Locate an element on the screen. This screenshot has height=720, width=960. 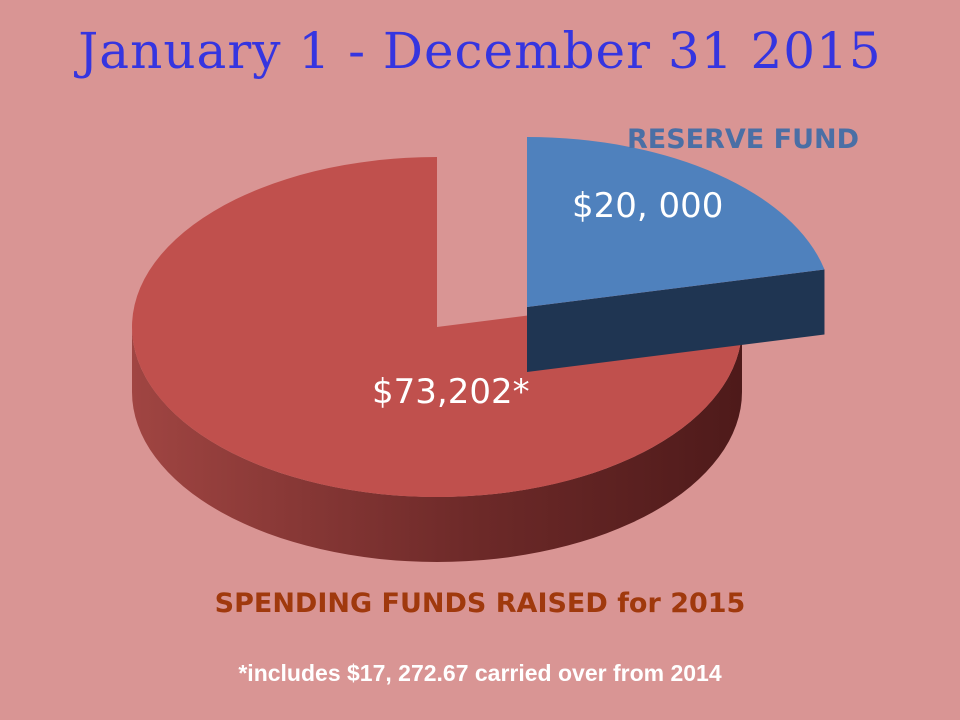
spending-fund-value: $73,202* is located at coordinates (451, 392).